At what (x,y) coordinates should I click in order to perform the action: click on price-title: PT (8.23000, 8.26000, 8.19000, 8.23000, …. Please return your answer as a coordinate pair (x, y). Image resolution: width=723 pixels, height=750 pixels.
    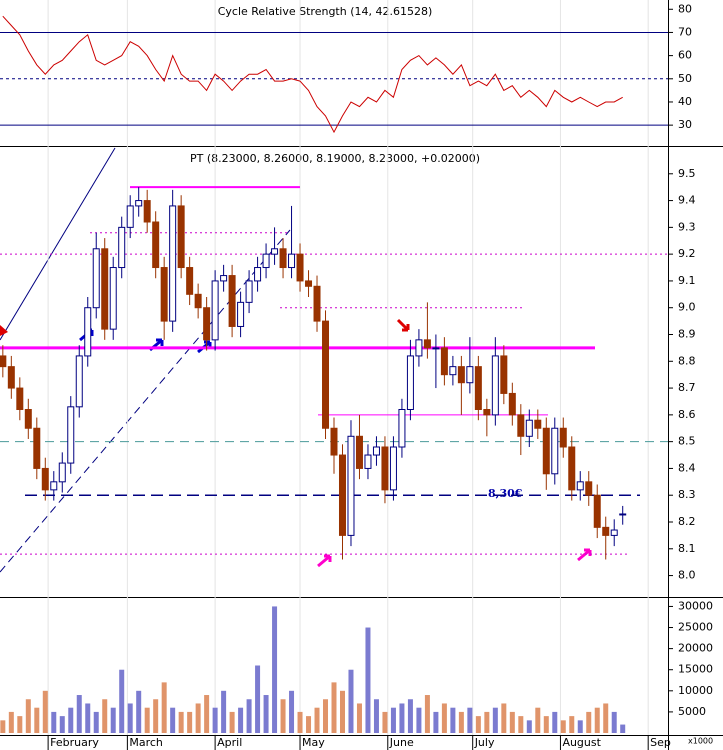
    Looking at the image, I should click on (335, 158).